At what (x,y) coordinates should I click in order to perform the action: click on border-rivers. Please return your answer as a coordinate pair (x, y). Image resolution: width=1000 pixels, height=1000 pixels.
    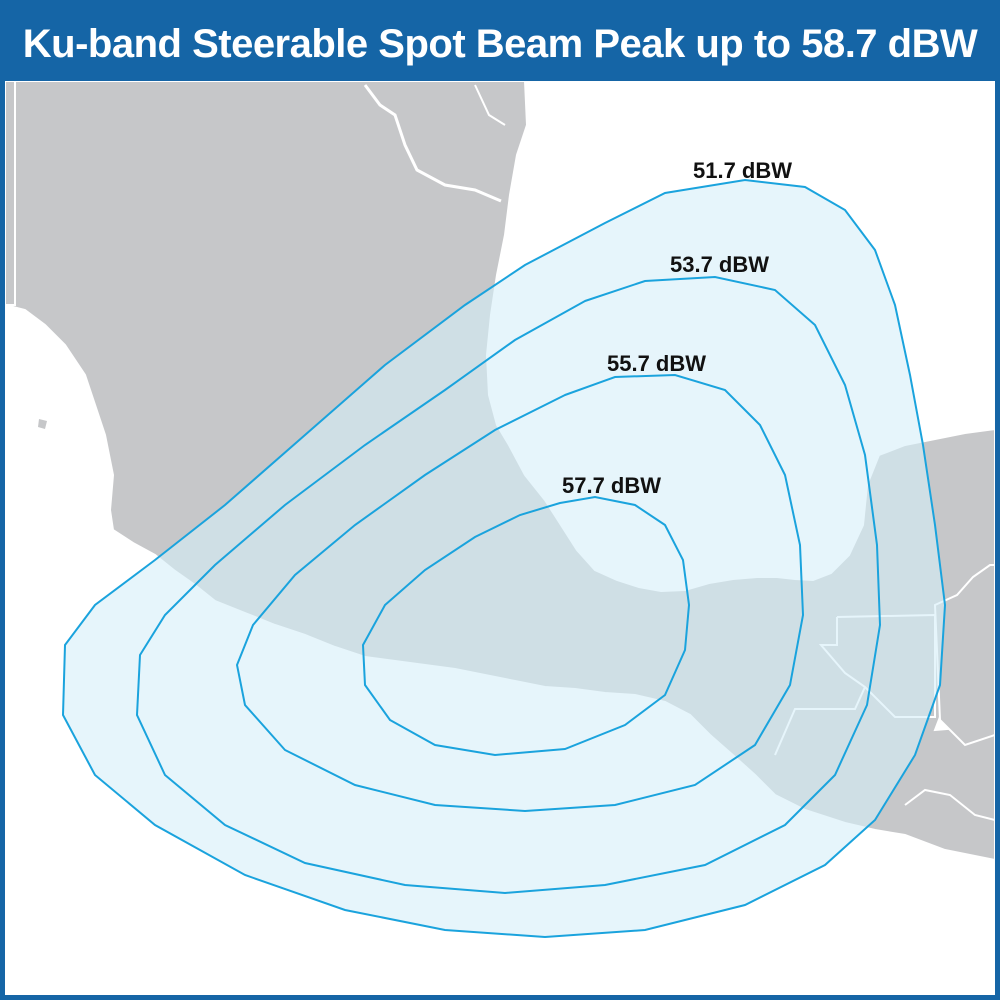
    Looking at the image, I should click on (490, 105).